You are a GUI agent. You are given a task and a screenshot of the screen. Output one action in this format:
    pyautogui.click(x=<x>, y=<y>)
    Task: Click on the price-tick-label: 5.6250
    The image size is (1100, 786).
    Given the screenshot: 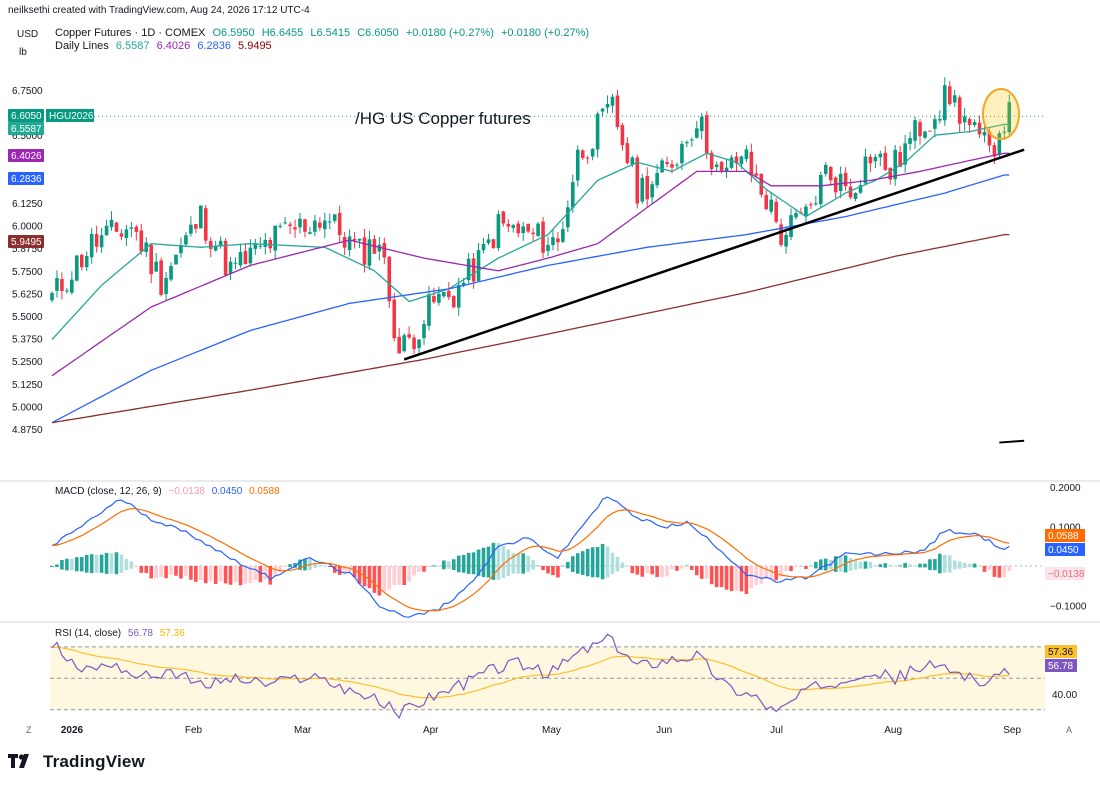 What is the action you would take?
    pyautogui.click(x=27, y=294)
    